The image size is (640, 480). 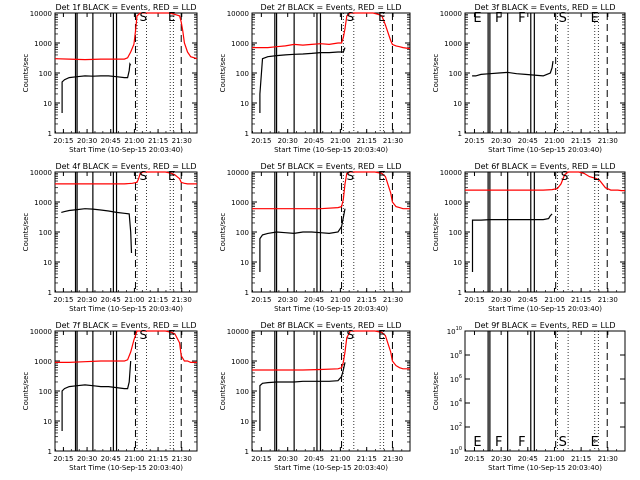 I want to click on panel-title: Det 6f BLACK = Events, RED = LLD, so click(x=544, y=166).